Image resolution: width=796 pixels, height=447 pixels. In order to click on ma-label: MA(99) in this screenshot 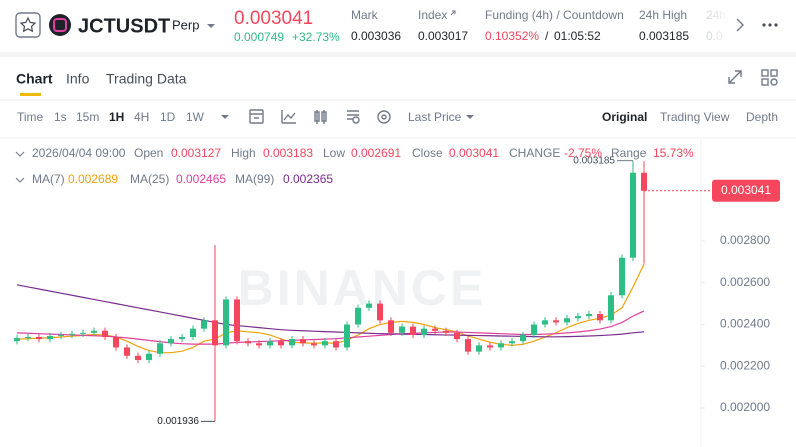, I will do `click(254, 179)`.